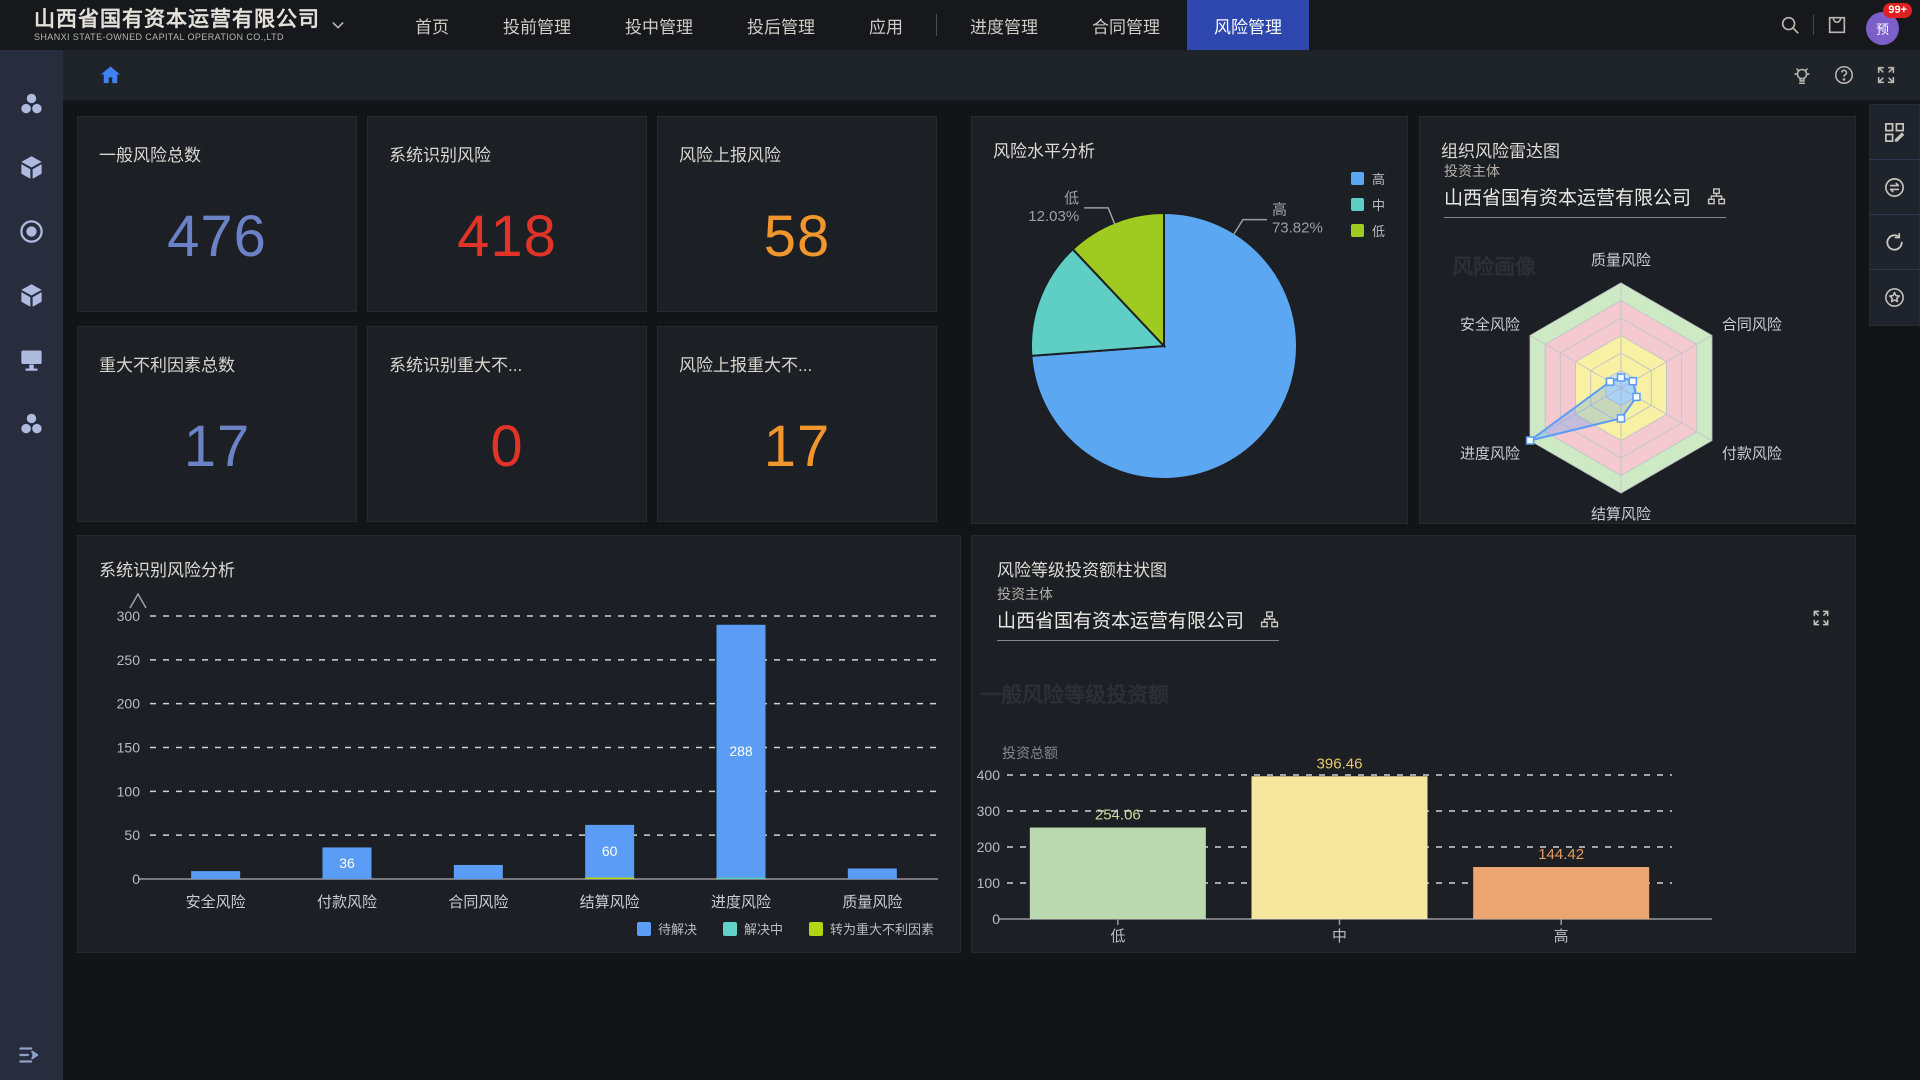 This screenshot has height=1080, width=1920. I want to click on home-tab, so click(110, 75).